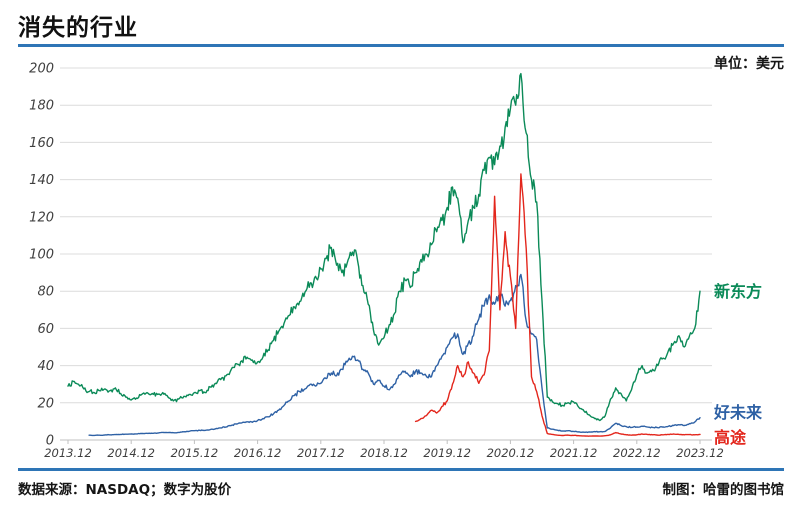  What do you see at coordinates (45, 292) in the screenshot?
I see `y-tick-label-80: 80` at bounding box center [45, 292].